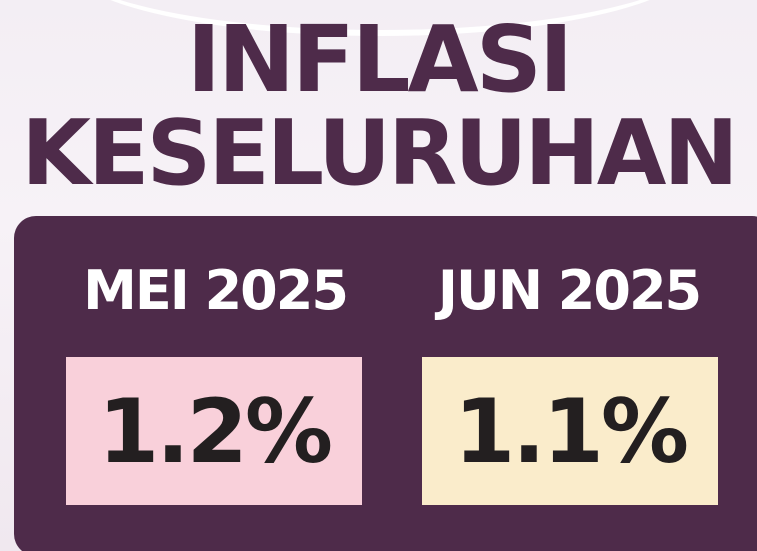 This screenshot has width=757, height=551. I want to click on decorative-arc, so click(380, 18).